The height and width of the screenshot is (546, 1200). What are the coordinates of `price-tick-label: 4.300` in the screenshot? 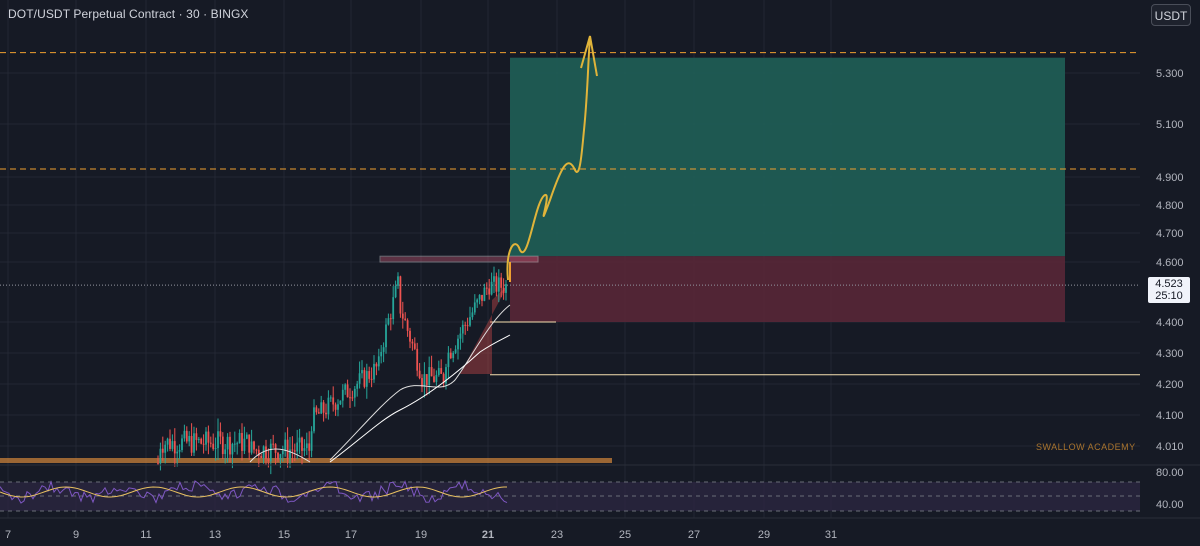 It's located at (1170, 354).